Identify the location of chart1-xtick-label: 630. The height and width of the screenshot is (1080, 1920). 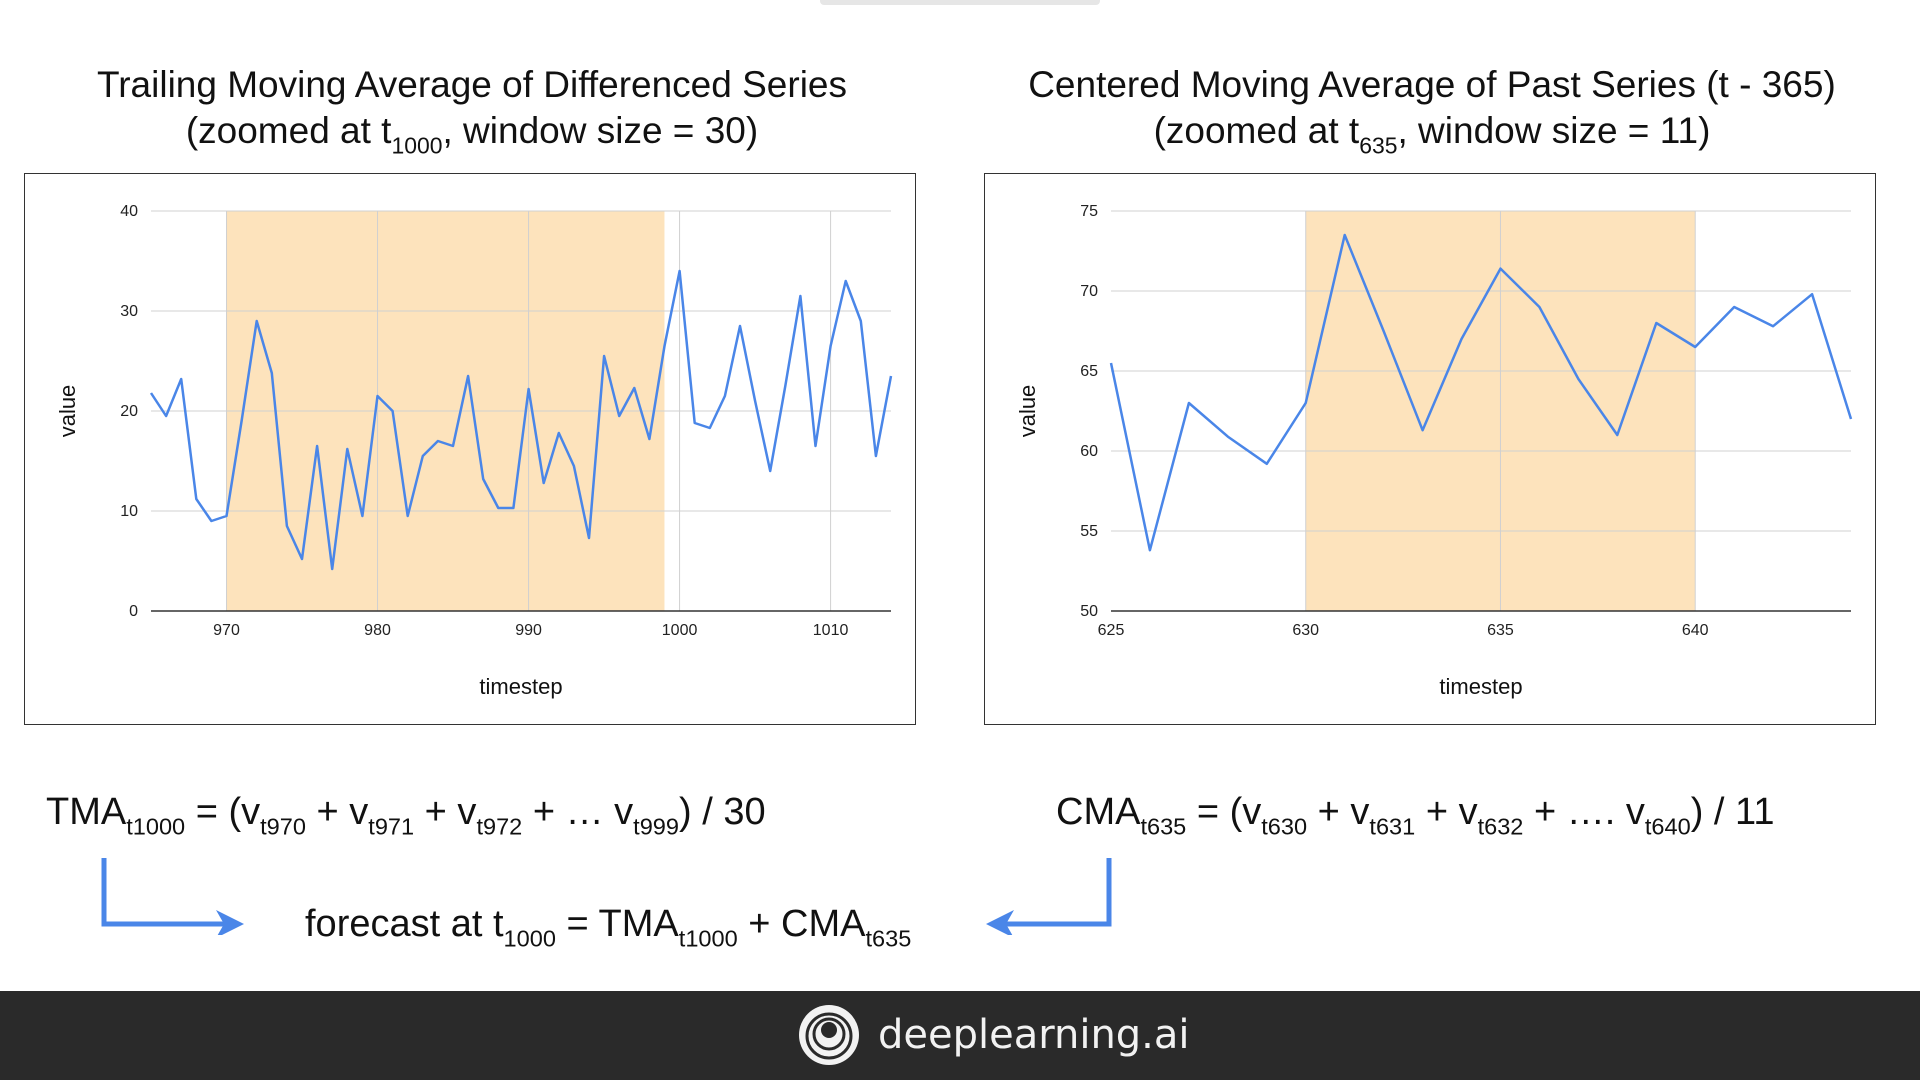
(1305, 630).